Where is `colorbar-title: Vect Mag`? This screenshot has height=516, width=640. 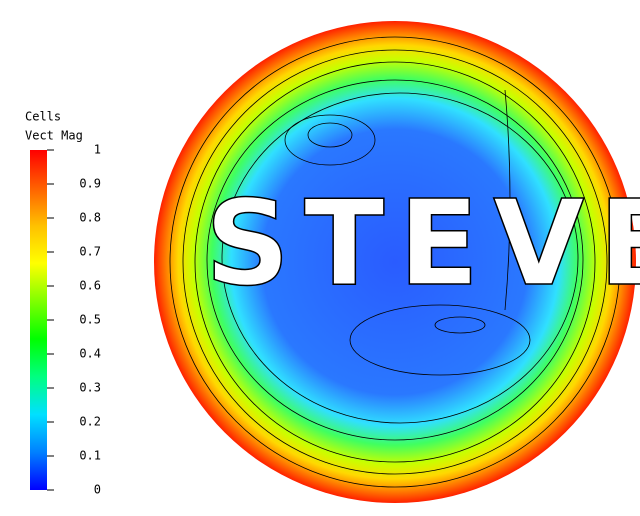 colorbar-title: Vect Mag is located at coordinates (54, 136).